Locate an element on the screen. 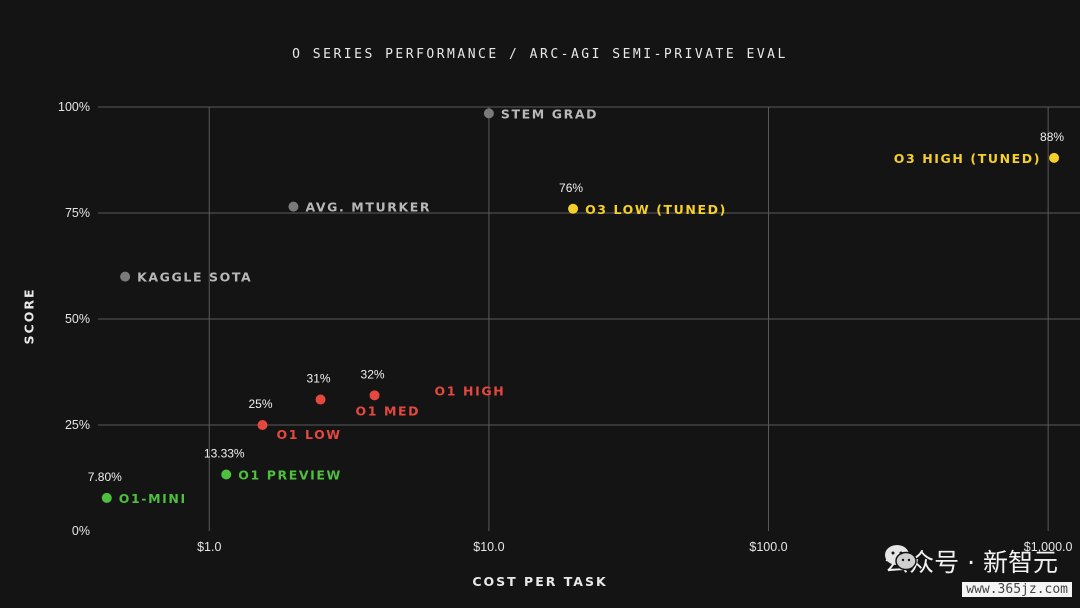 This screenshot has height=608, width=1080. data-point-label: O1 LOW is located at coordinates (308, 434).